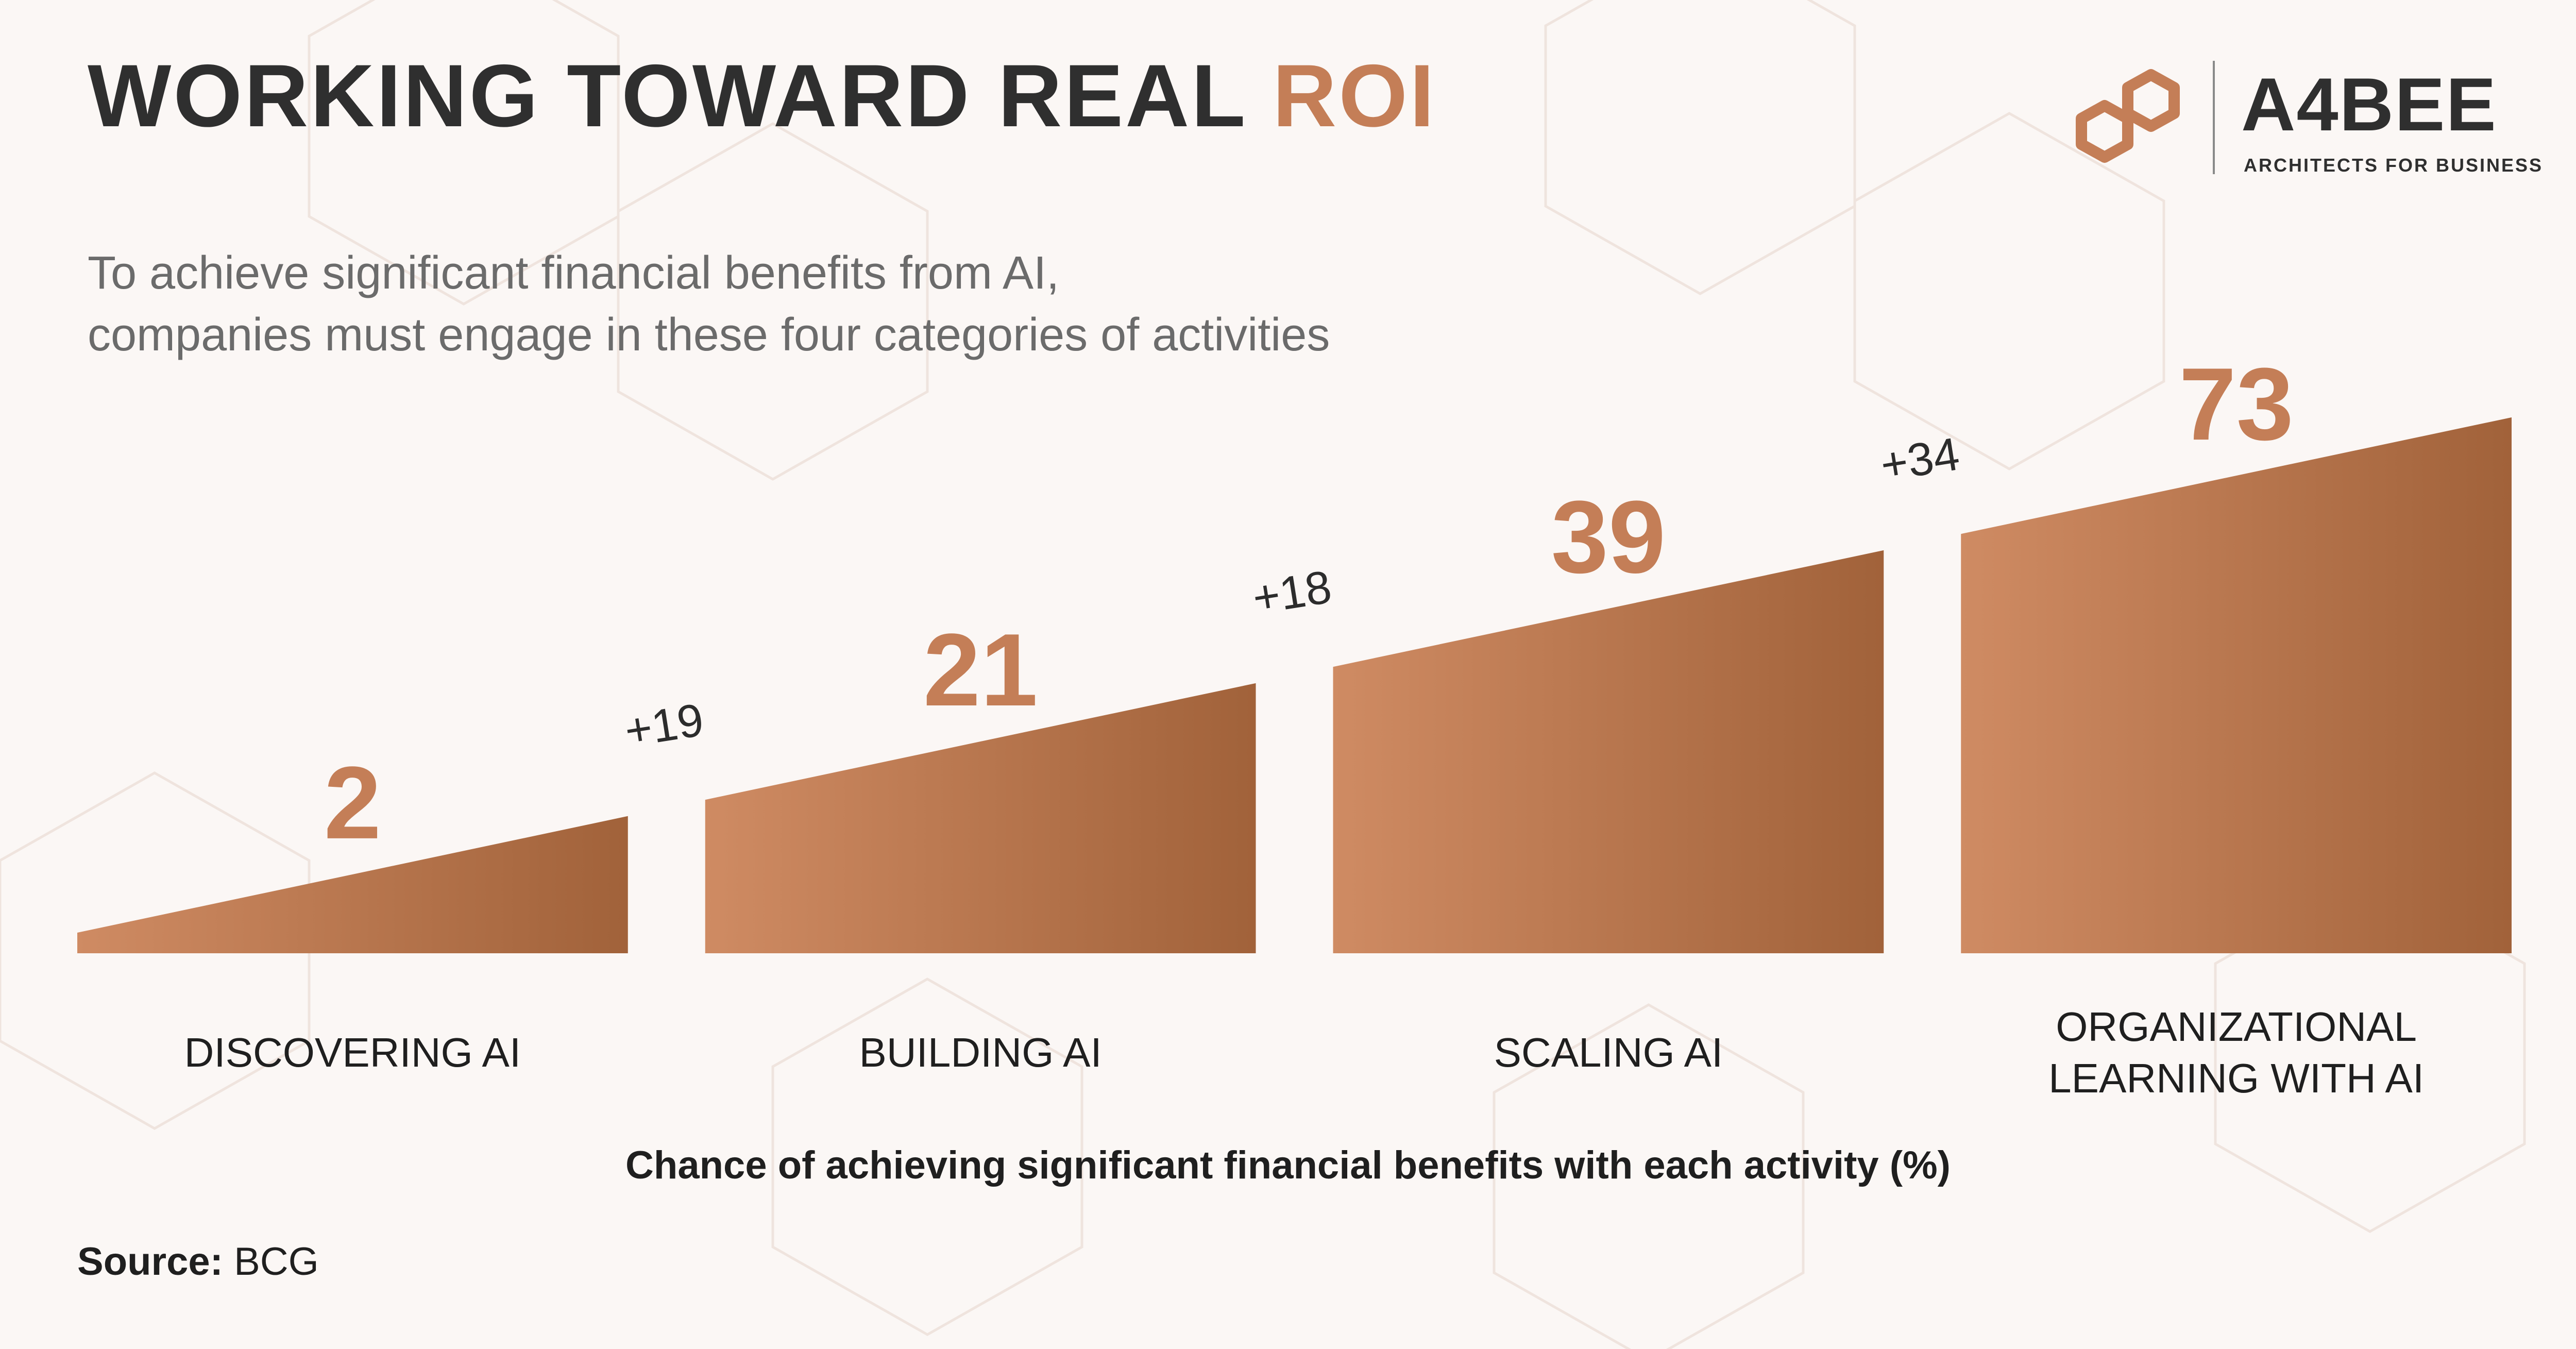 Image resolution: width=2576 pixels, height=1349 pixels. I want to click on increment-label-3: +34, so click(1919, 460).